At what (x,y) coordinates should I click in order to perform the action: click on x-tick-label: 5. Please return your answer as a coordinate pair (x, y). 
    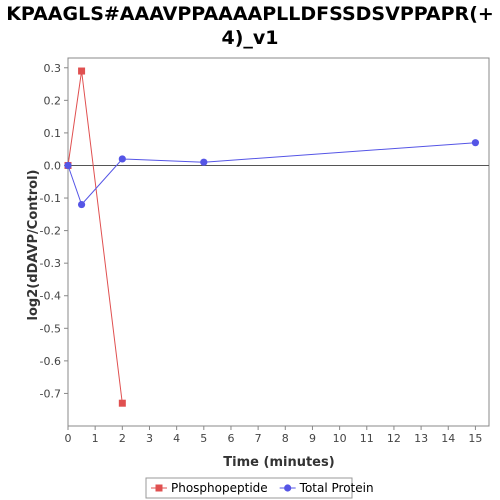
    Looking at the image, I should click on (203, 438).